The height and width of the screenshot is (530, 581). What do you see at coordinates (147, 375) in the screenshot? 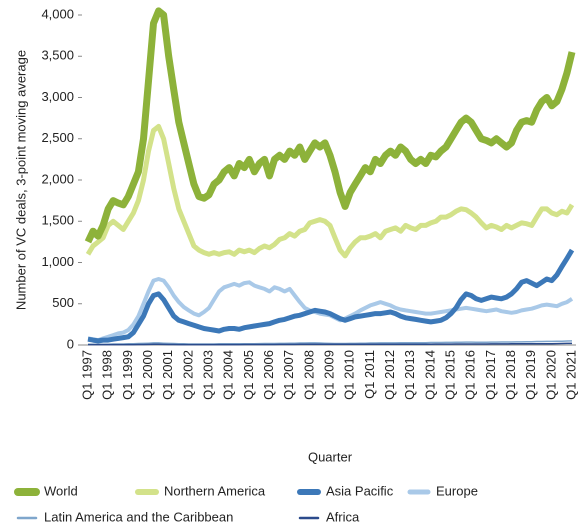
I see `x-tick-label: Q1 2000` at bounding box center [147, 375].